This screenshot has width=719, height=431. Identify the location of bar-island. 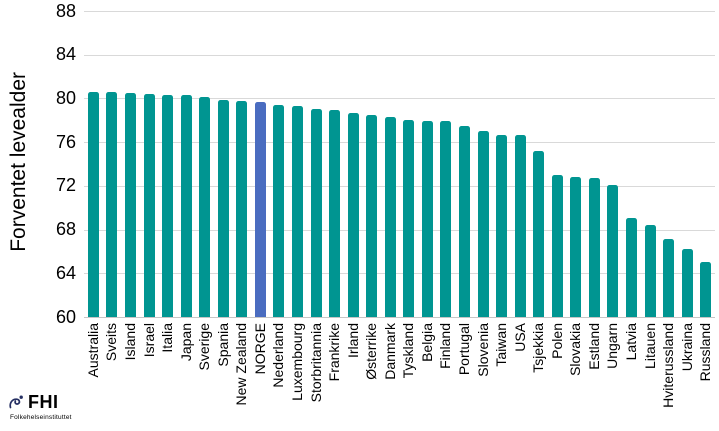
(130, 205).